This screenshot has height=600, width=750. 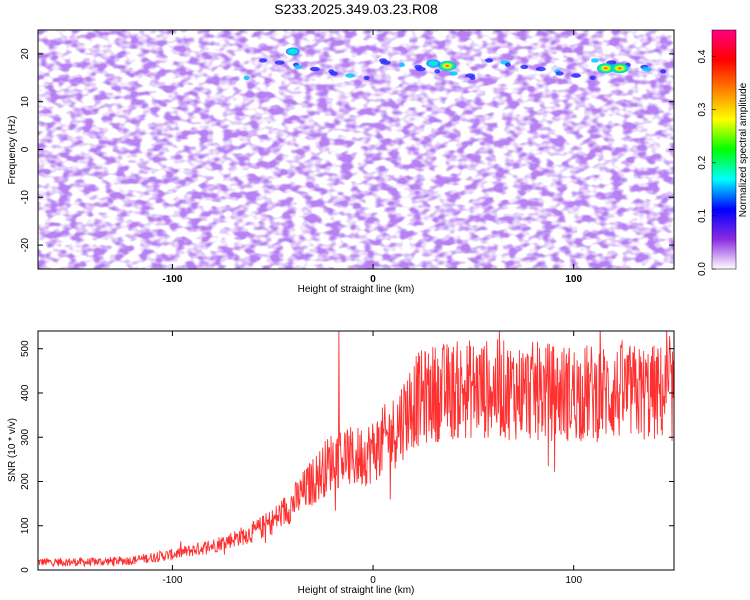 I want to click on colorbar-label: Normalized spectral amplitude, so click(x=743, y=149).